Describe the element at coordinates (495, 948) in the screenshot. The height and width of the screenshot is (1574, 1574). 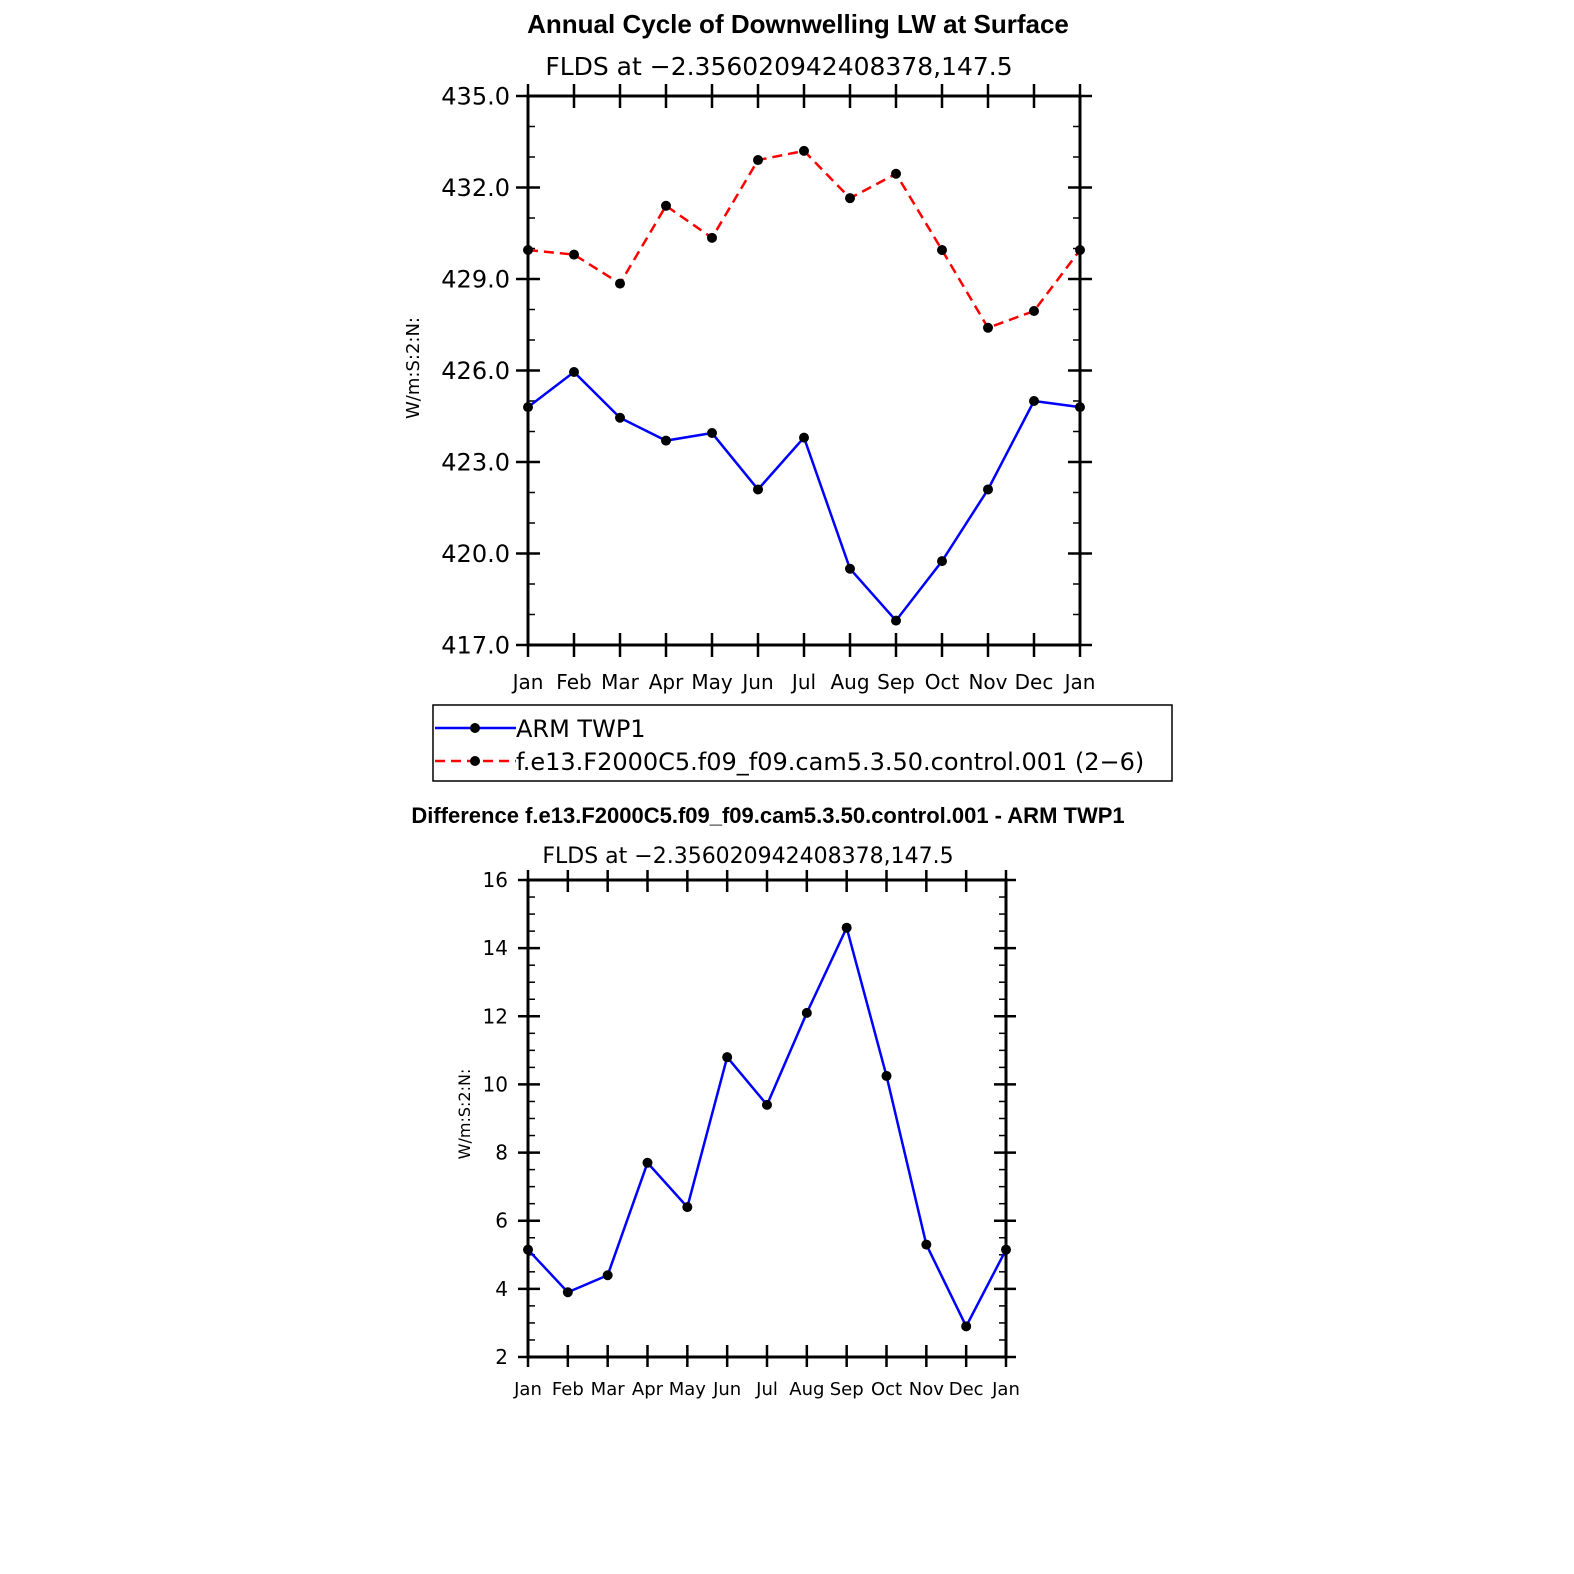
I see `y-tick-label: 14` at that location.